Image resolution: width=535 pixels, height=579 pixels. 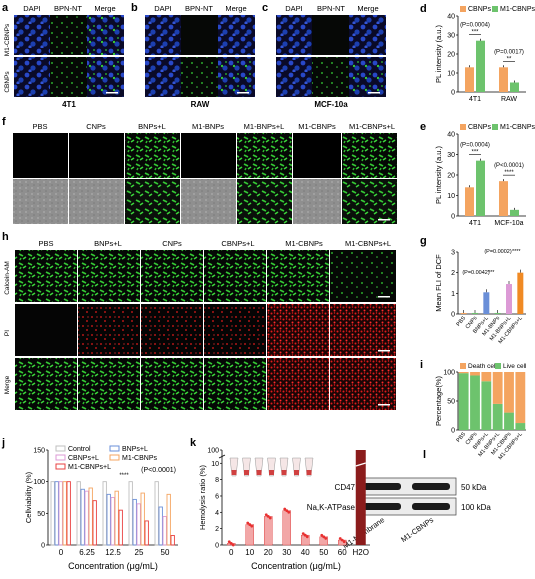 What do you see at coordinates (482, 366) in the screenshot?
I see `legend-label: Death cell` at bounding box center [482, 366].